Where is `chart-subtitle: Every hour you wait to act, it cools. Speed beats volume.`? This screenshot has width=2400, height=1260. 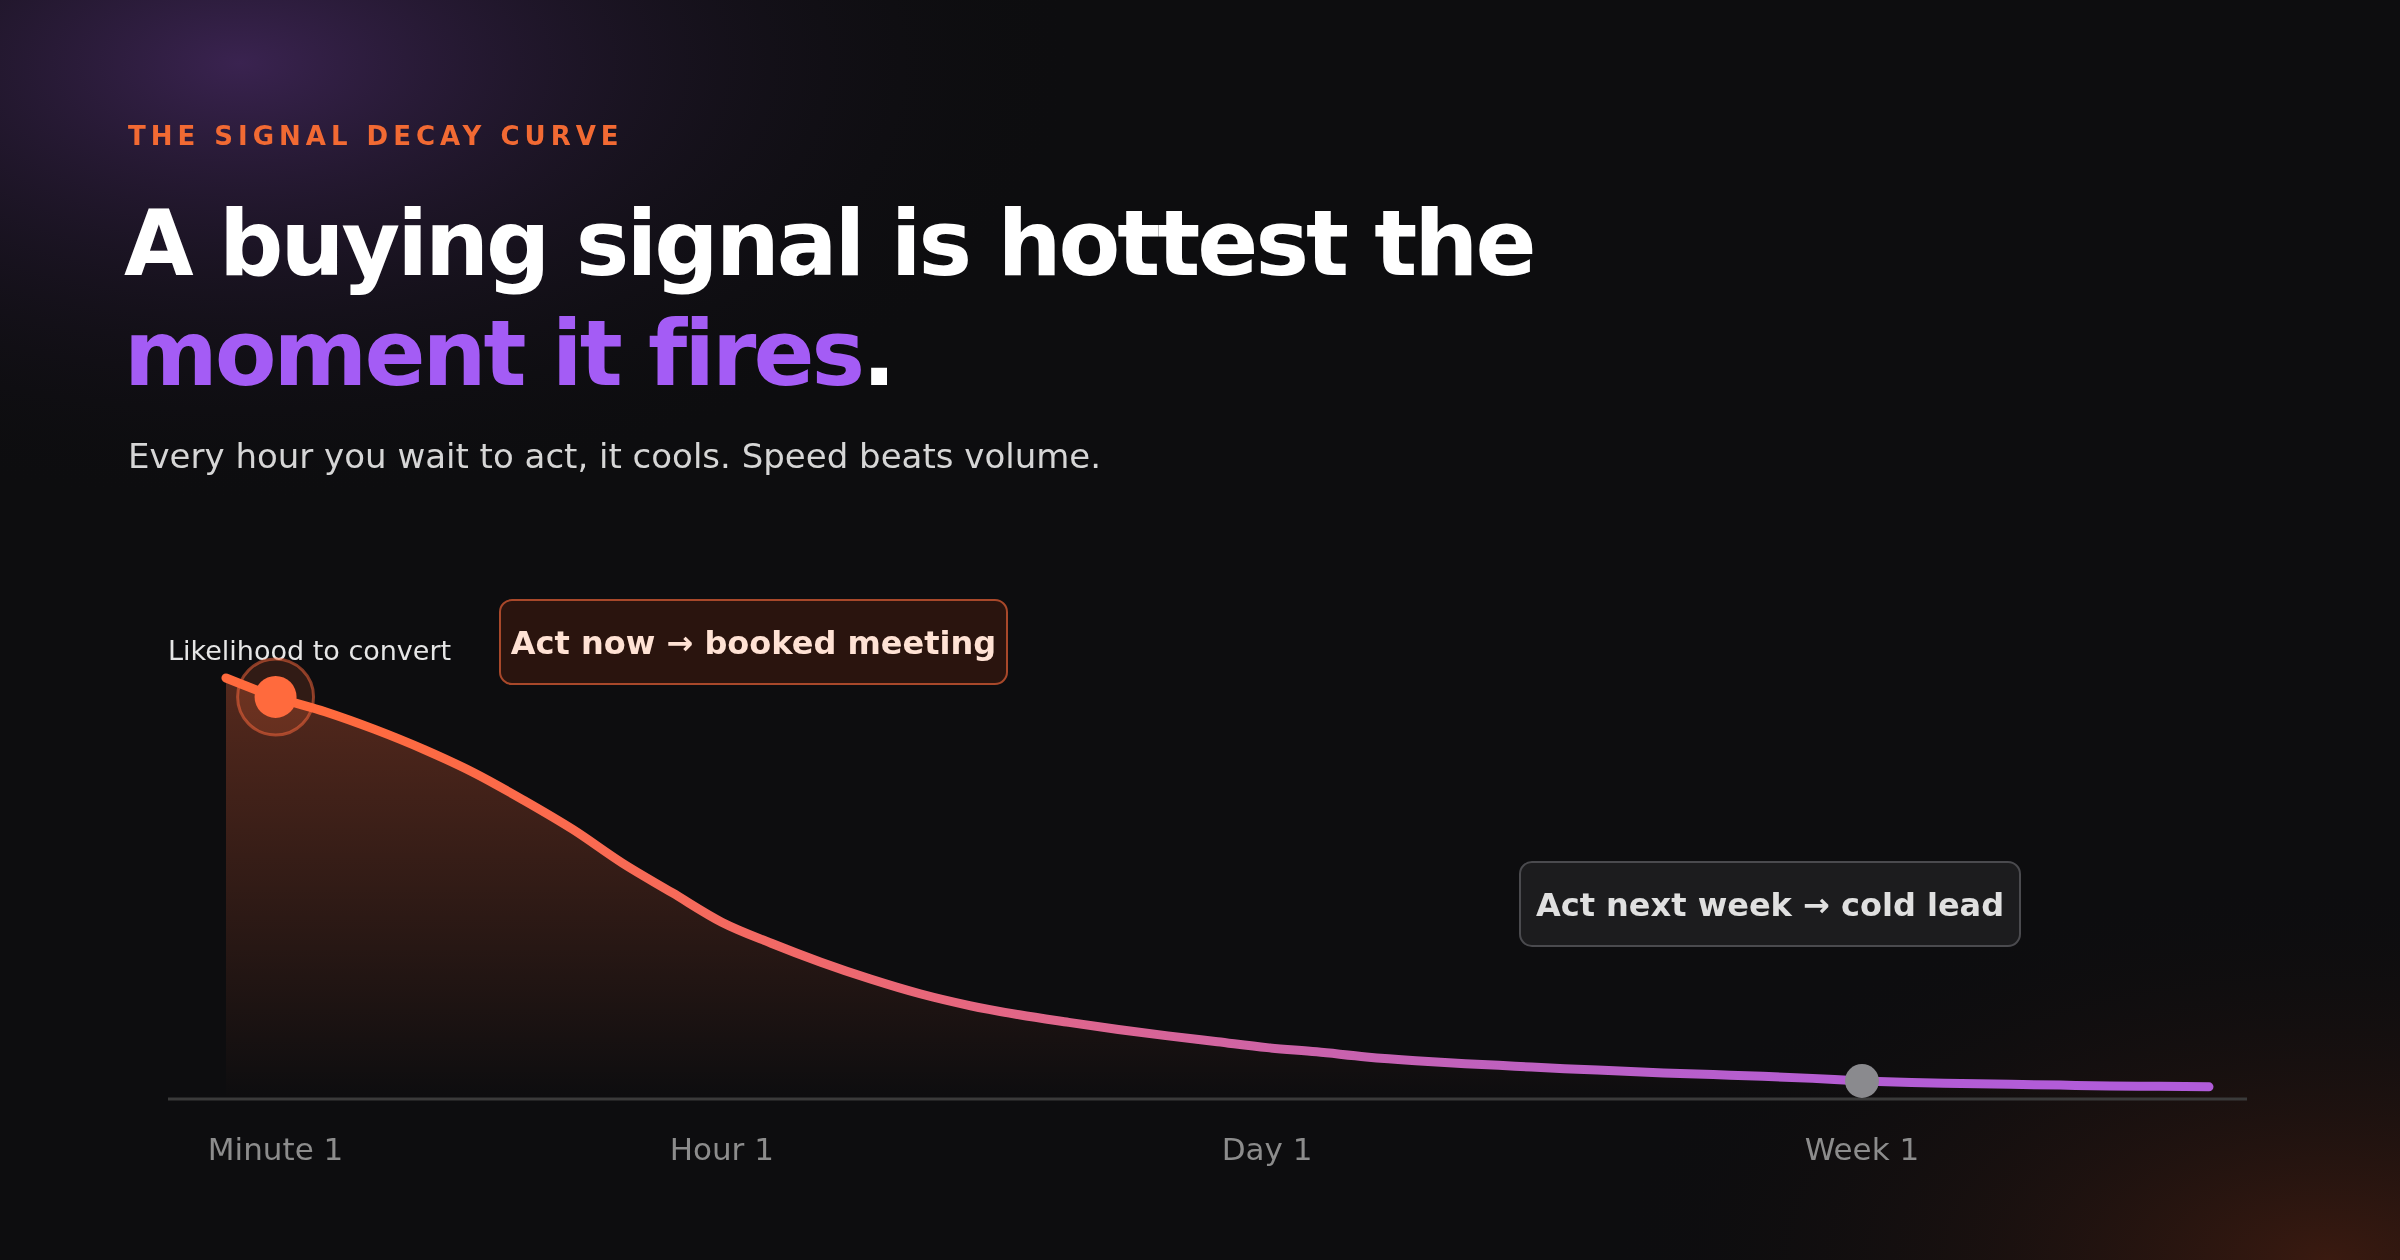 chart-subtitle: Every hour you wait to act, it cools. Speed beats volume. is located at coordinates (615, 456).